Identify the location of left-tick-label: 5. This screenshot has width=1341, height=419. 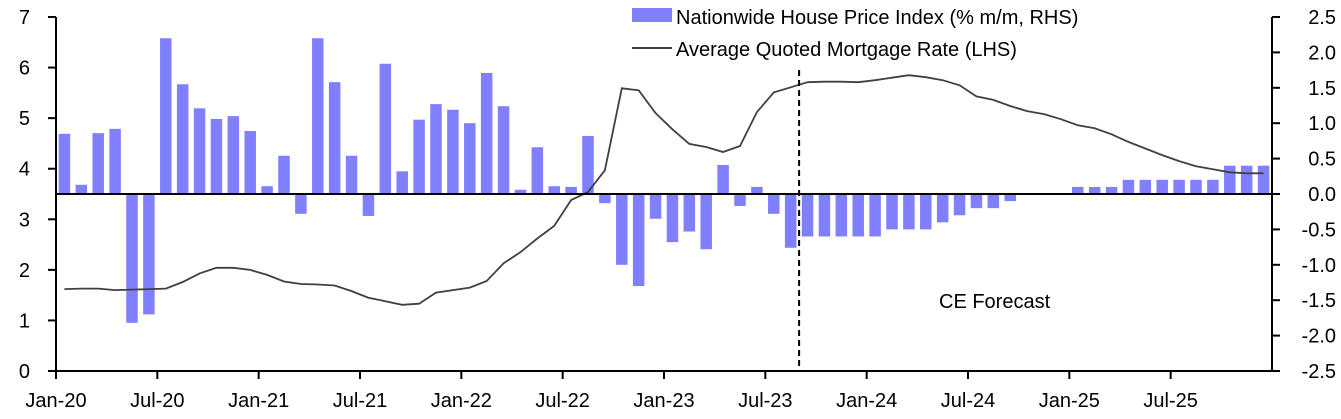
(24, 119).